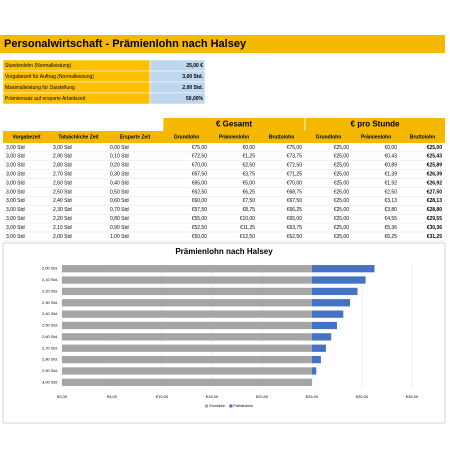  I want to click on column-header-bg, so click(224, 137).